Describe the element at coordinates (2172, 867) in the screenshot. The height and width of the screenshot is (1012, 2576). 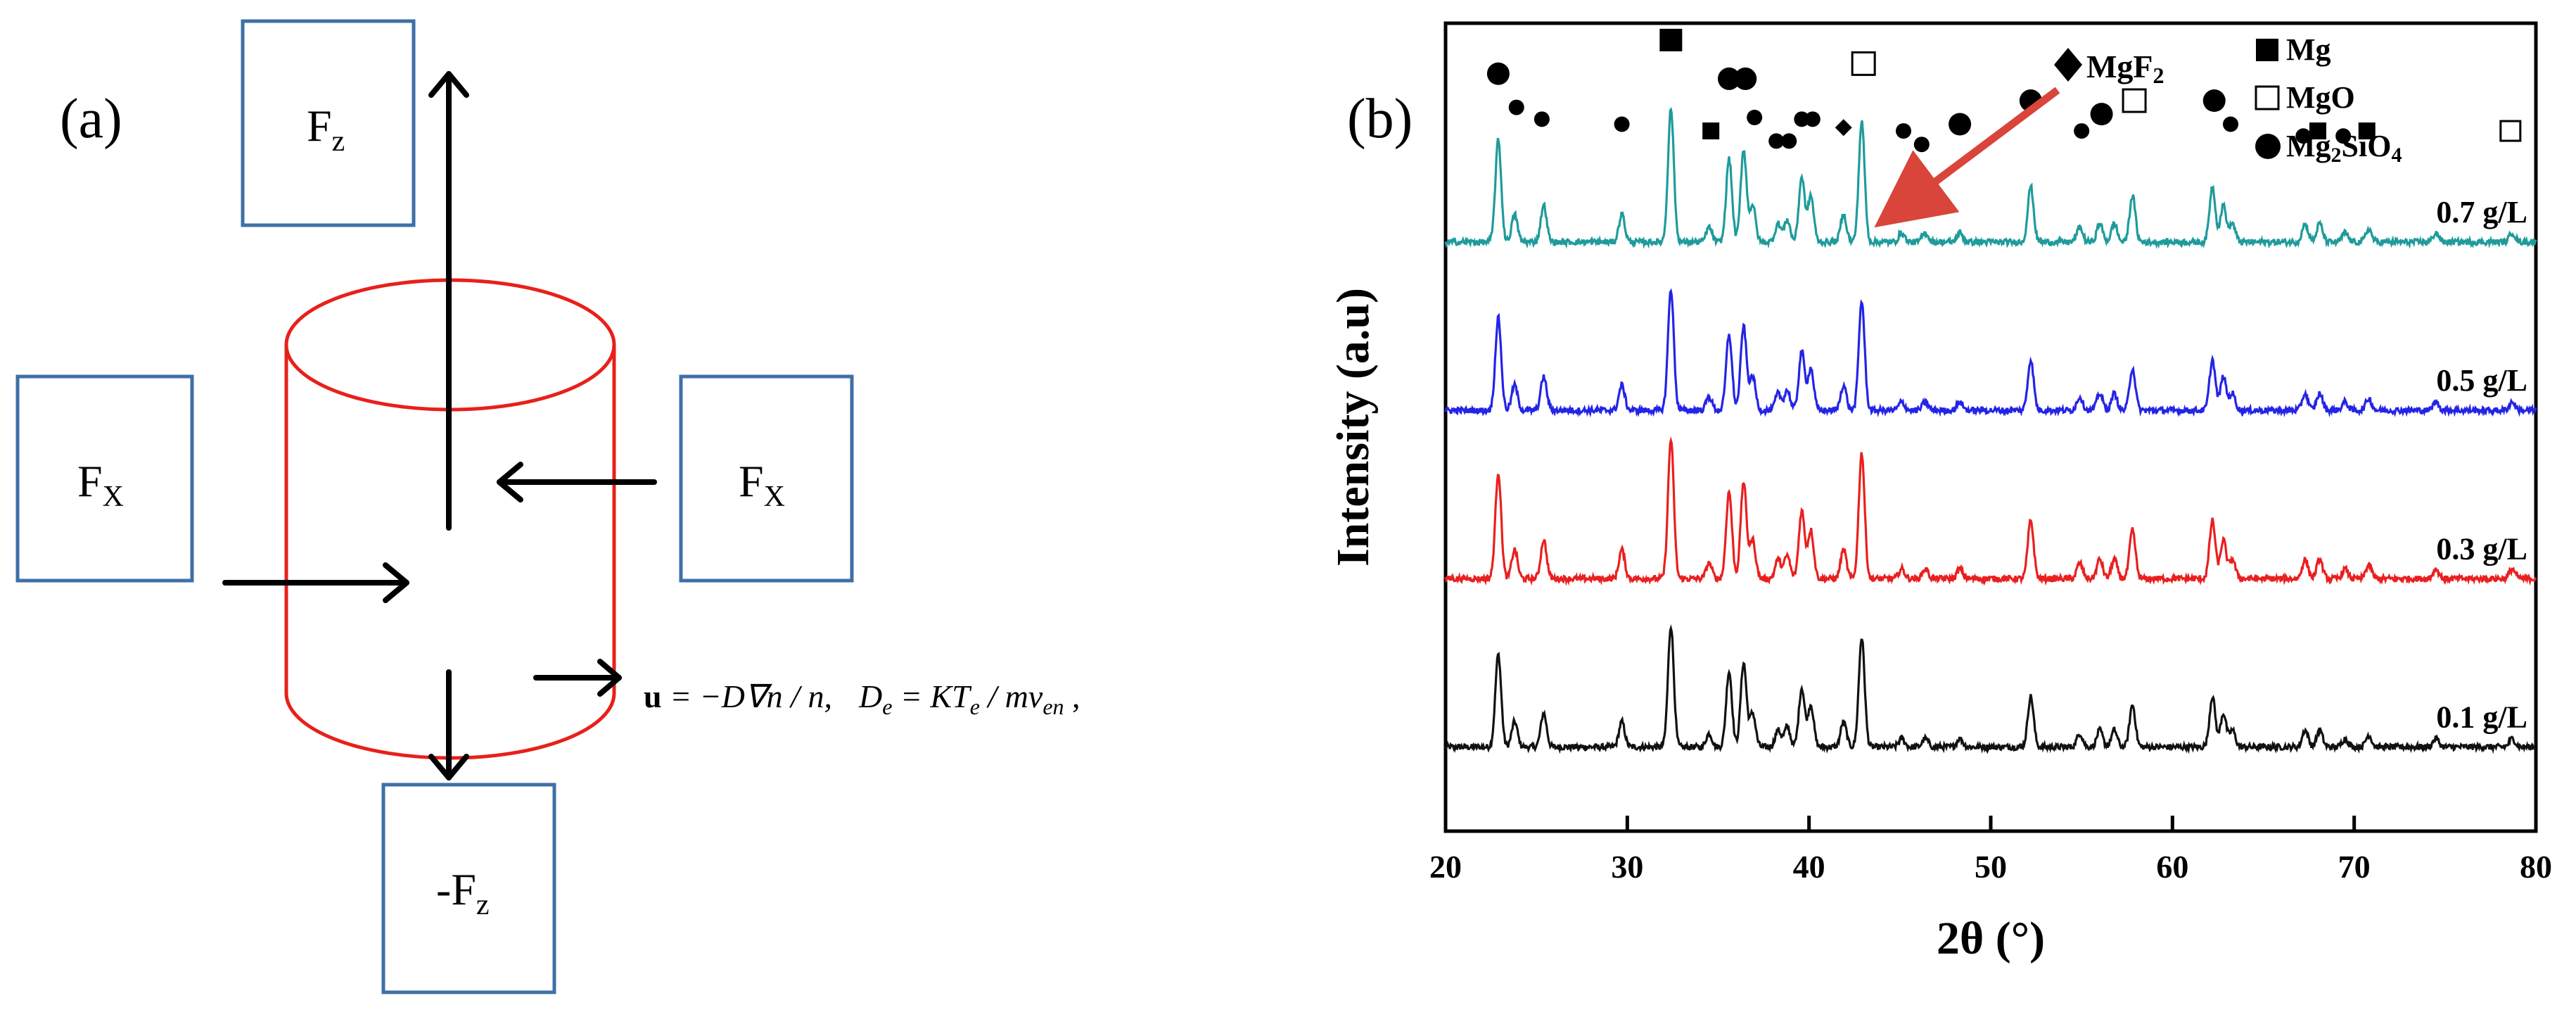
I see `x-tick-label-60: 60` at that location.